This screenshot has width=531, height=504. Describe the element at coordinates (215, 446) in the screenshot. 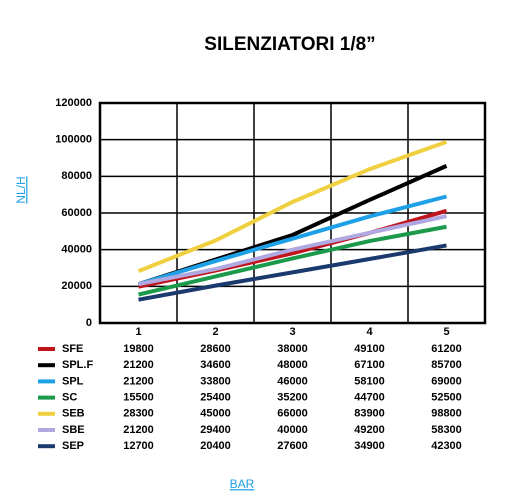

I see `table-value: 20400` at that location.